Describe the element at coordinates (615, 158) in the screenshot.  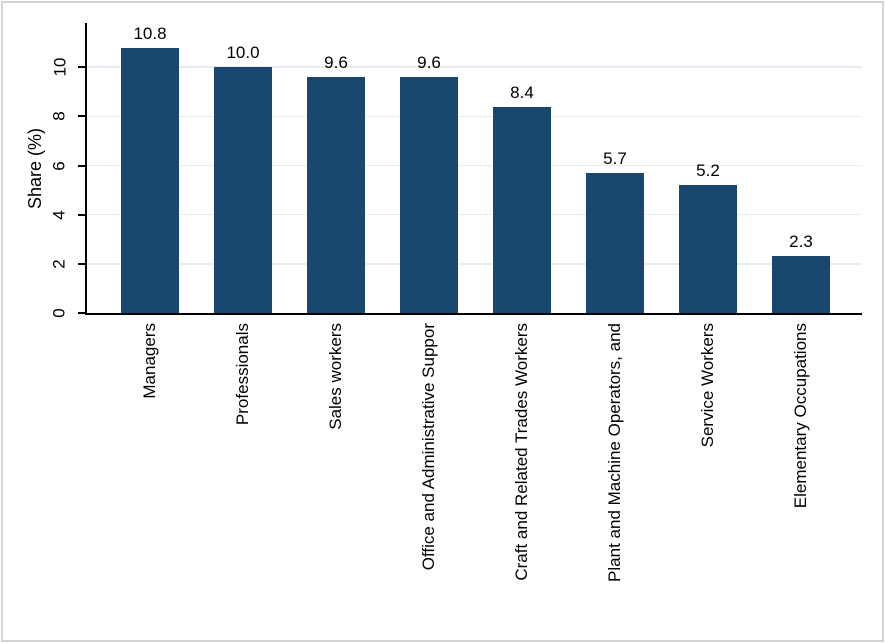
I see `value-label-plant-and-machine-operators-and: 5.7` at that location.